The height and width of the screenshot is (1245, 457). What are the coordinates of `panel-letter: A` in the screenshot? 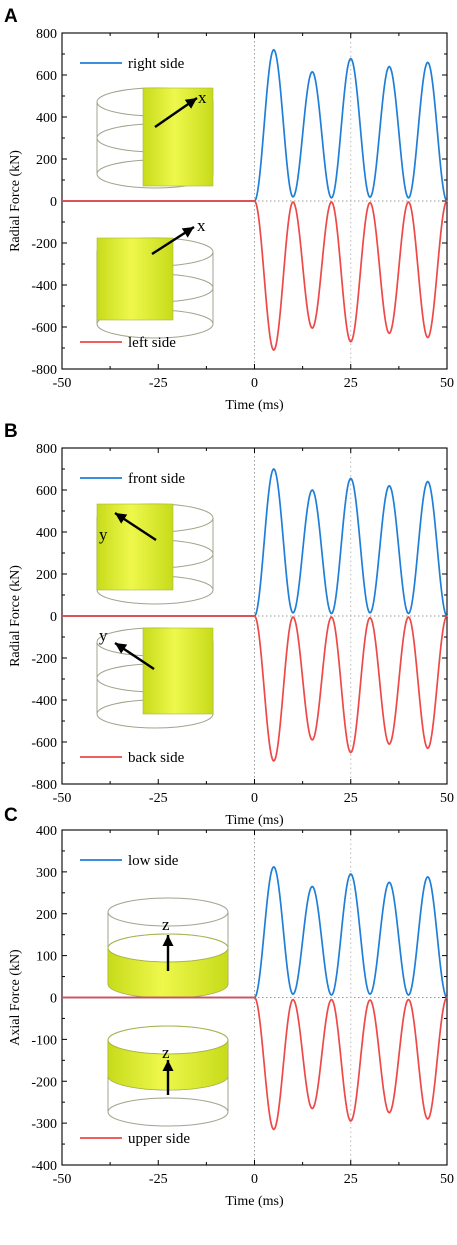 It's located at (11, 16).